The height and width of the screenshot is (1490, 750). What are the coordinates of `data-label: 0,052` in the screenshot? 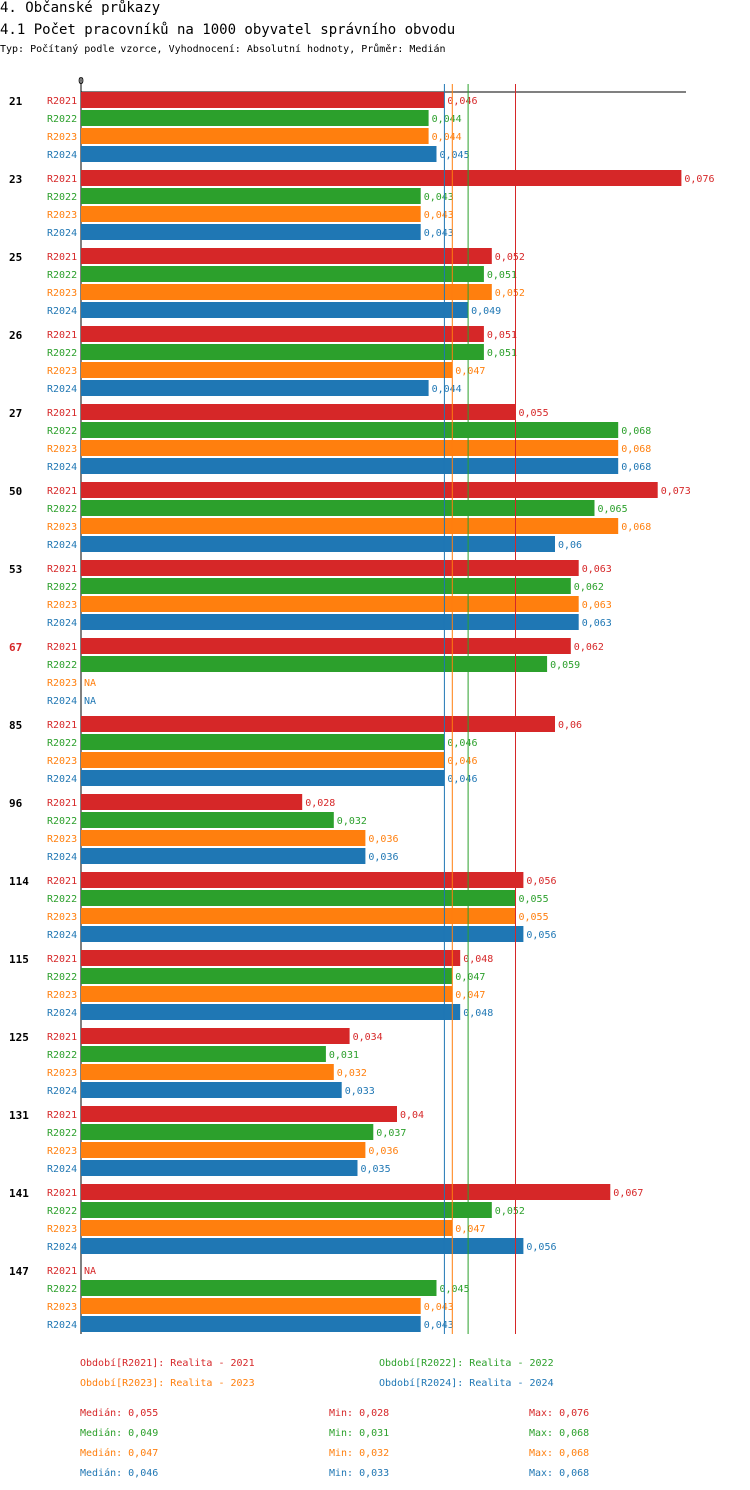 It's located at (510, 1211).